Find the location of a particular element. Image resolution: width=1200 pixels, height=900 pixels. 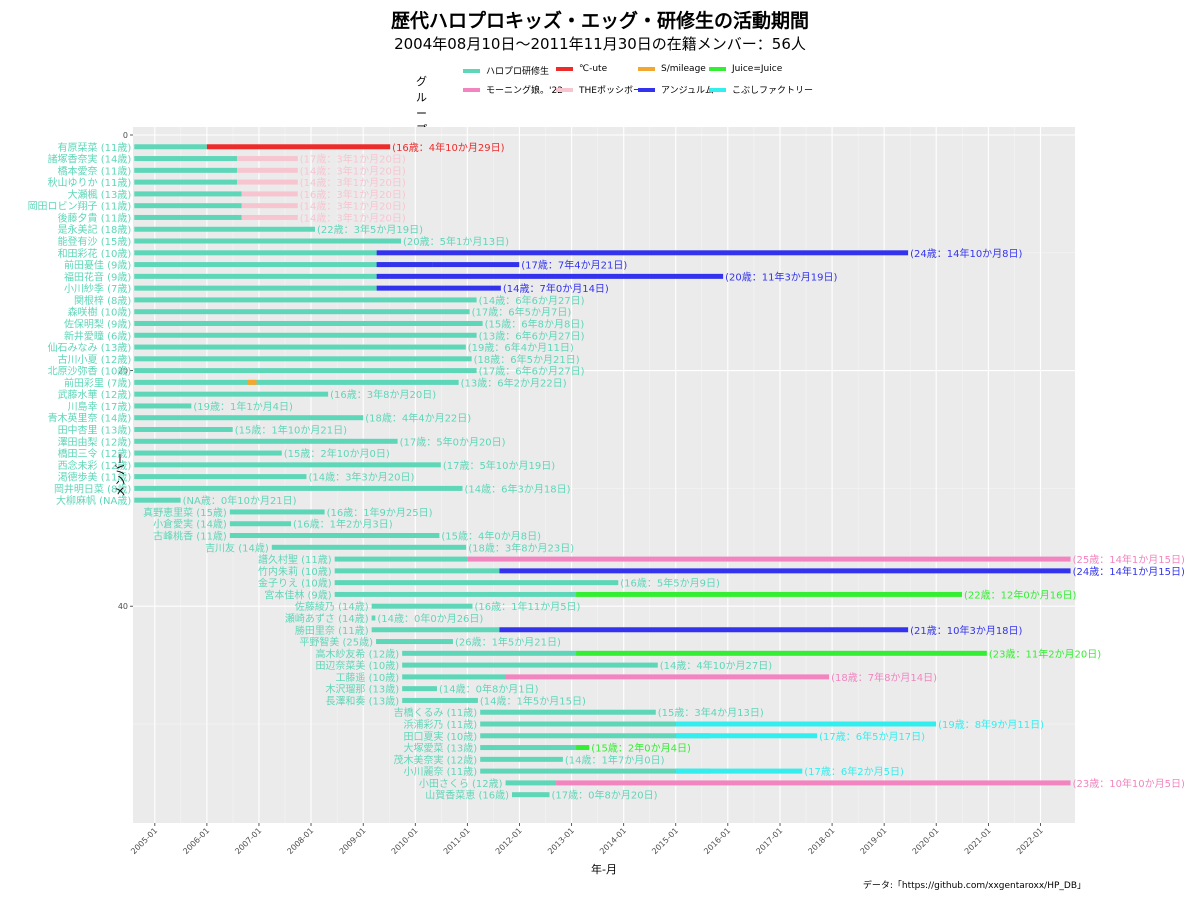

member-label: 古峰桃香 (11歳) is located at coordinates (190, 536).